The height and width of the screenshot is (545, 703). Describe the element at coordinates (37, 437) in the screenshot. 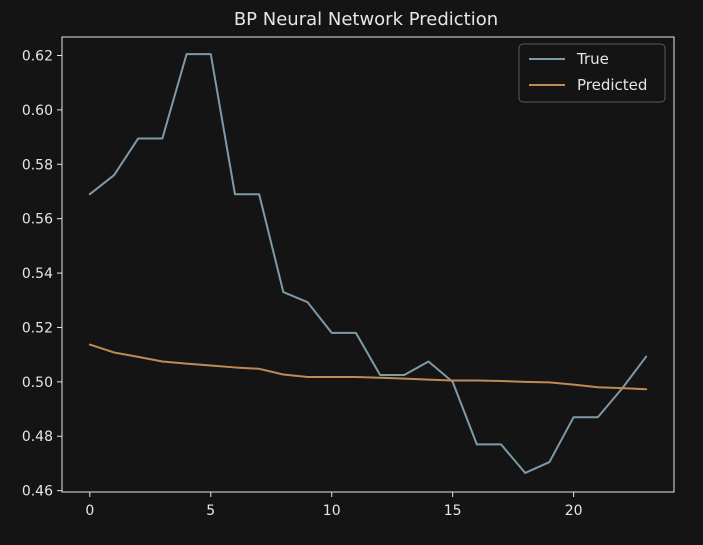

I see `y-tick-label: 0.48` at that location.